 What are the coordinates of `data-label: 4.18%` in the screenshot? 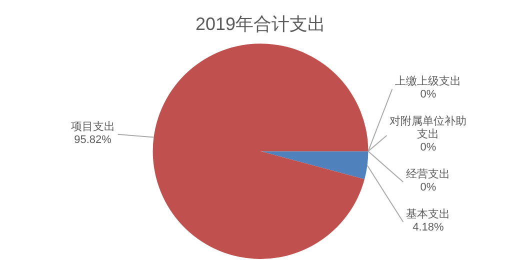 It's located at (428, 228).